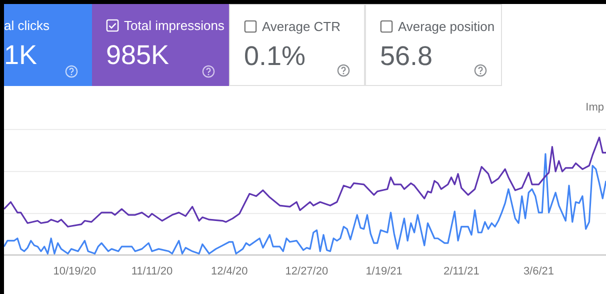  I want to click on text: Imp, so click(595, 108).